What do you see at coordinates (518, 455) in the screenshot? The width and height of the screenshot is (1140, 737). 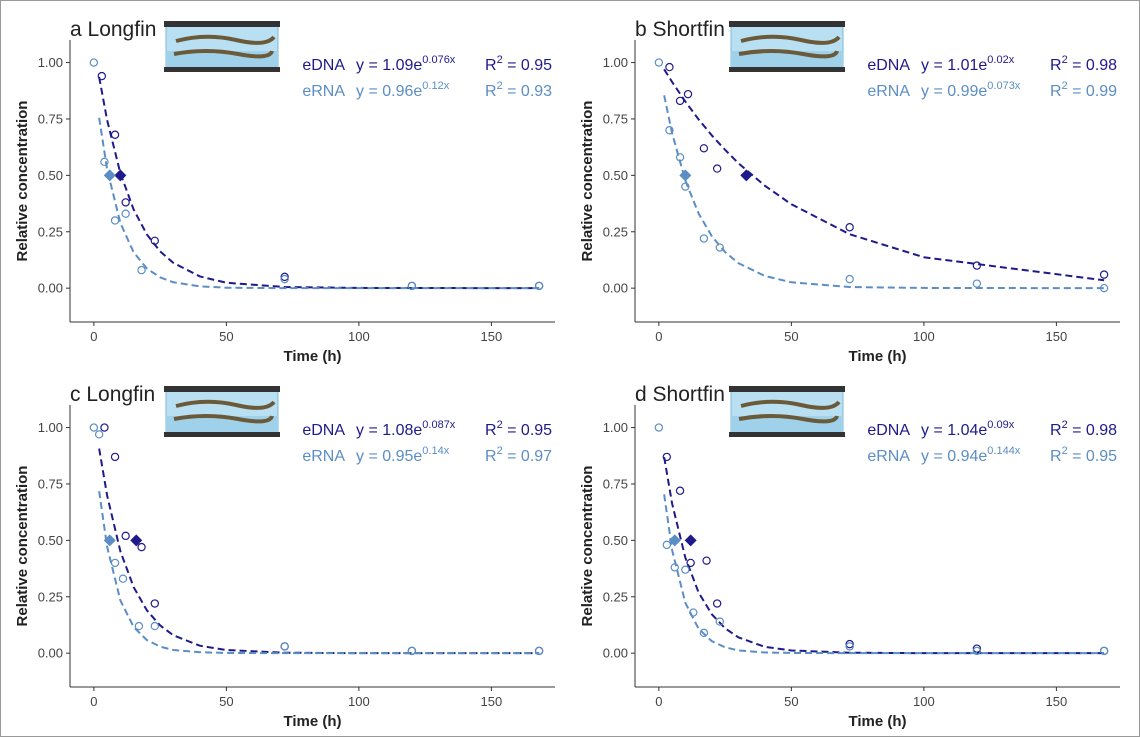 I see `r-squared: R2 = 0.97` at bounding box center [518, 455].